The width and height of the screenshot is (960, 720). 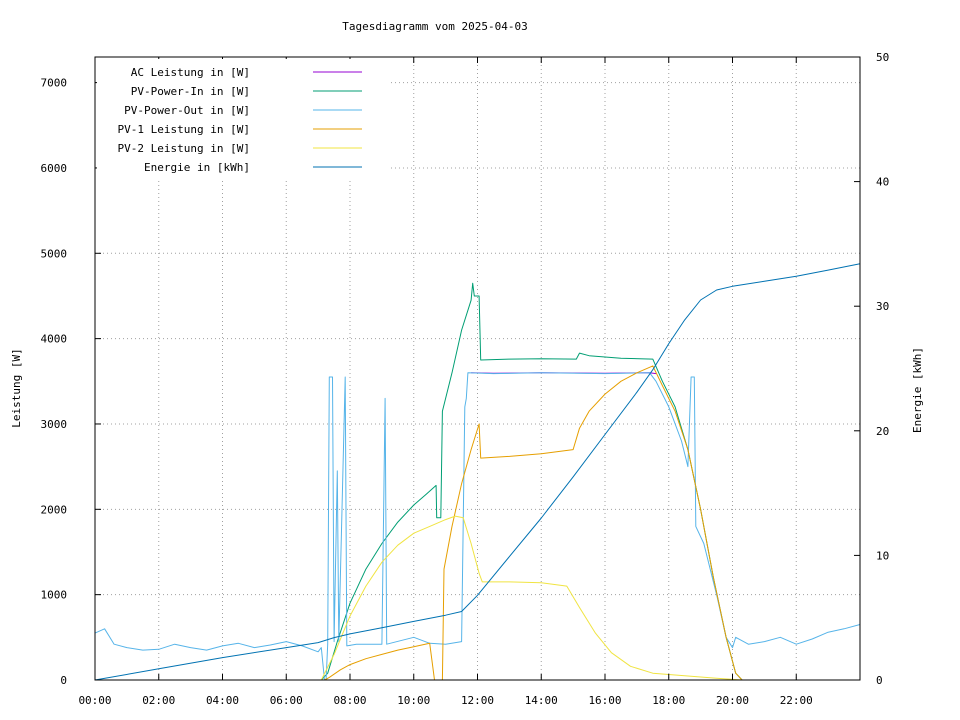 What do you see at coordinates (190, 72) in the screenshot?
I see `legend-label: AC Leistung in [W]` at bounding box center [190, 72].